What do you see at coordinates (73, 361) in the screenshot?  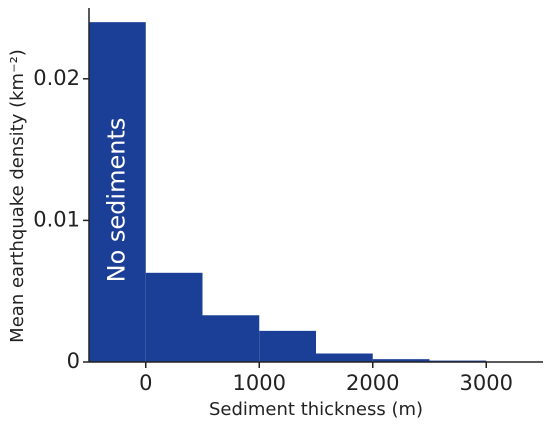 I see `y-tick-label: 0` at bounding box center [73, 361].